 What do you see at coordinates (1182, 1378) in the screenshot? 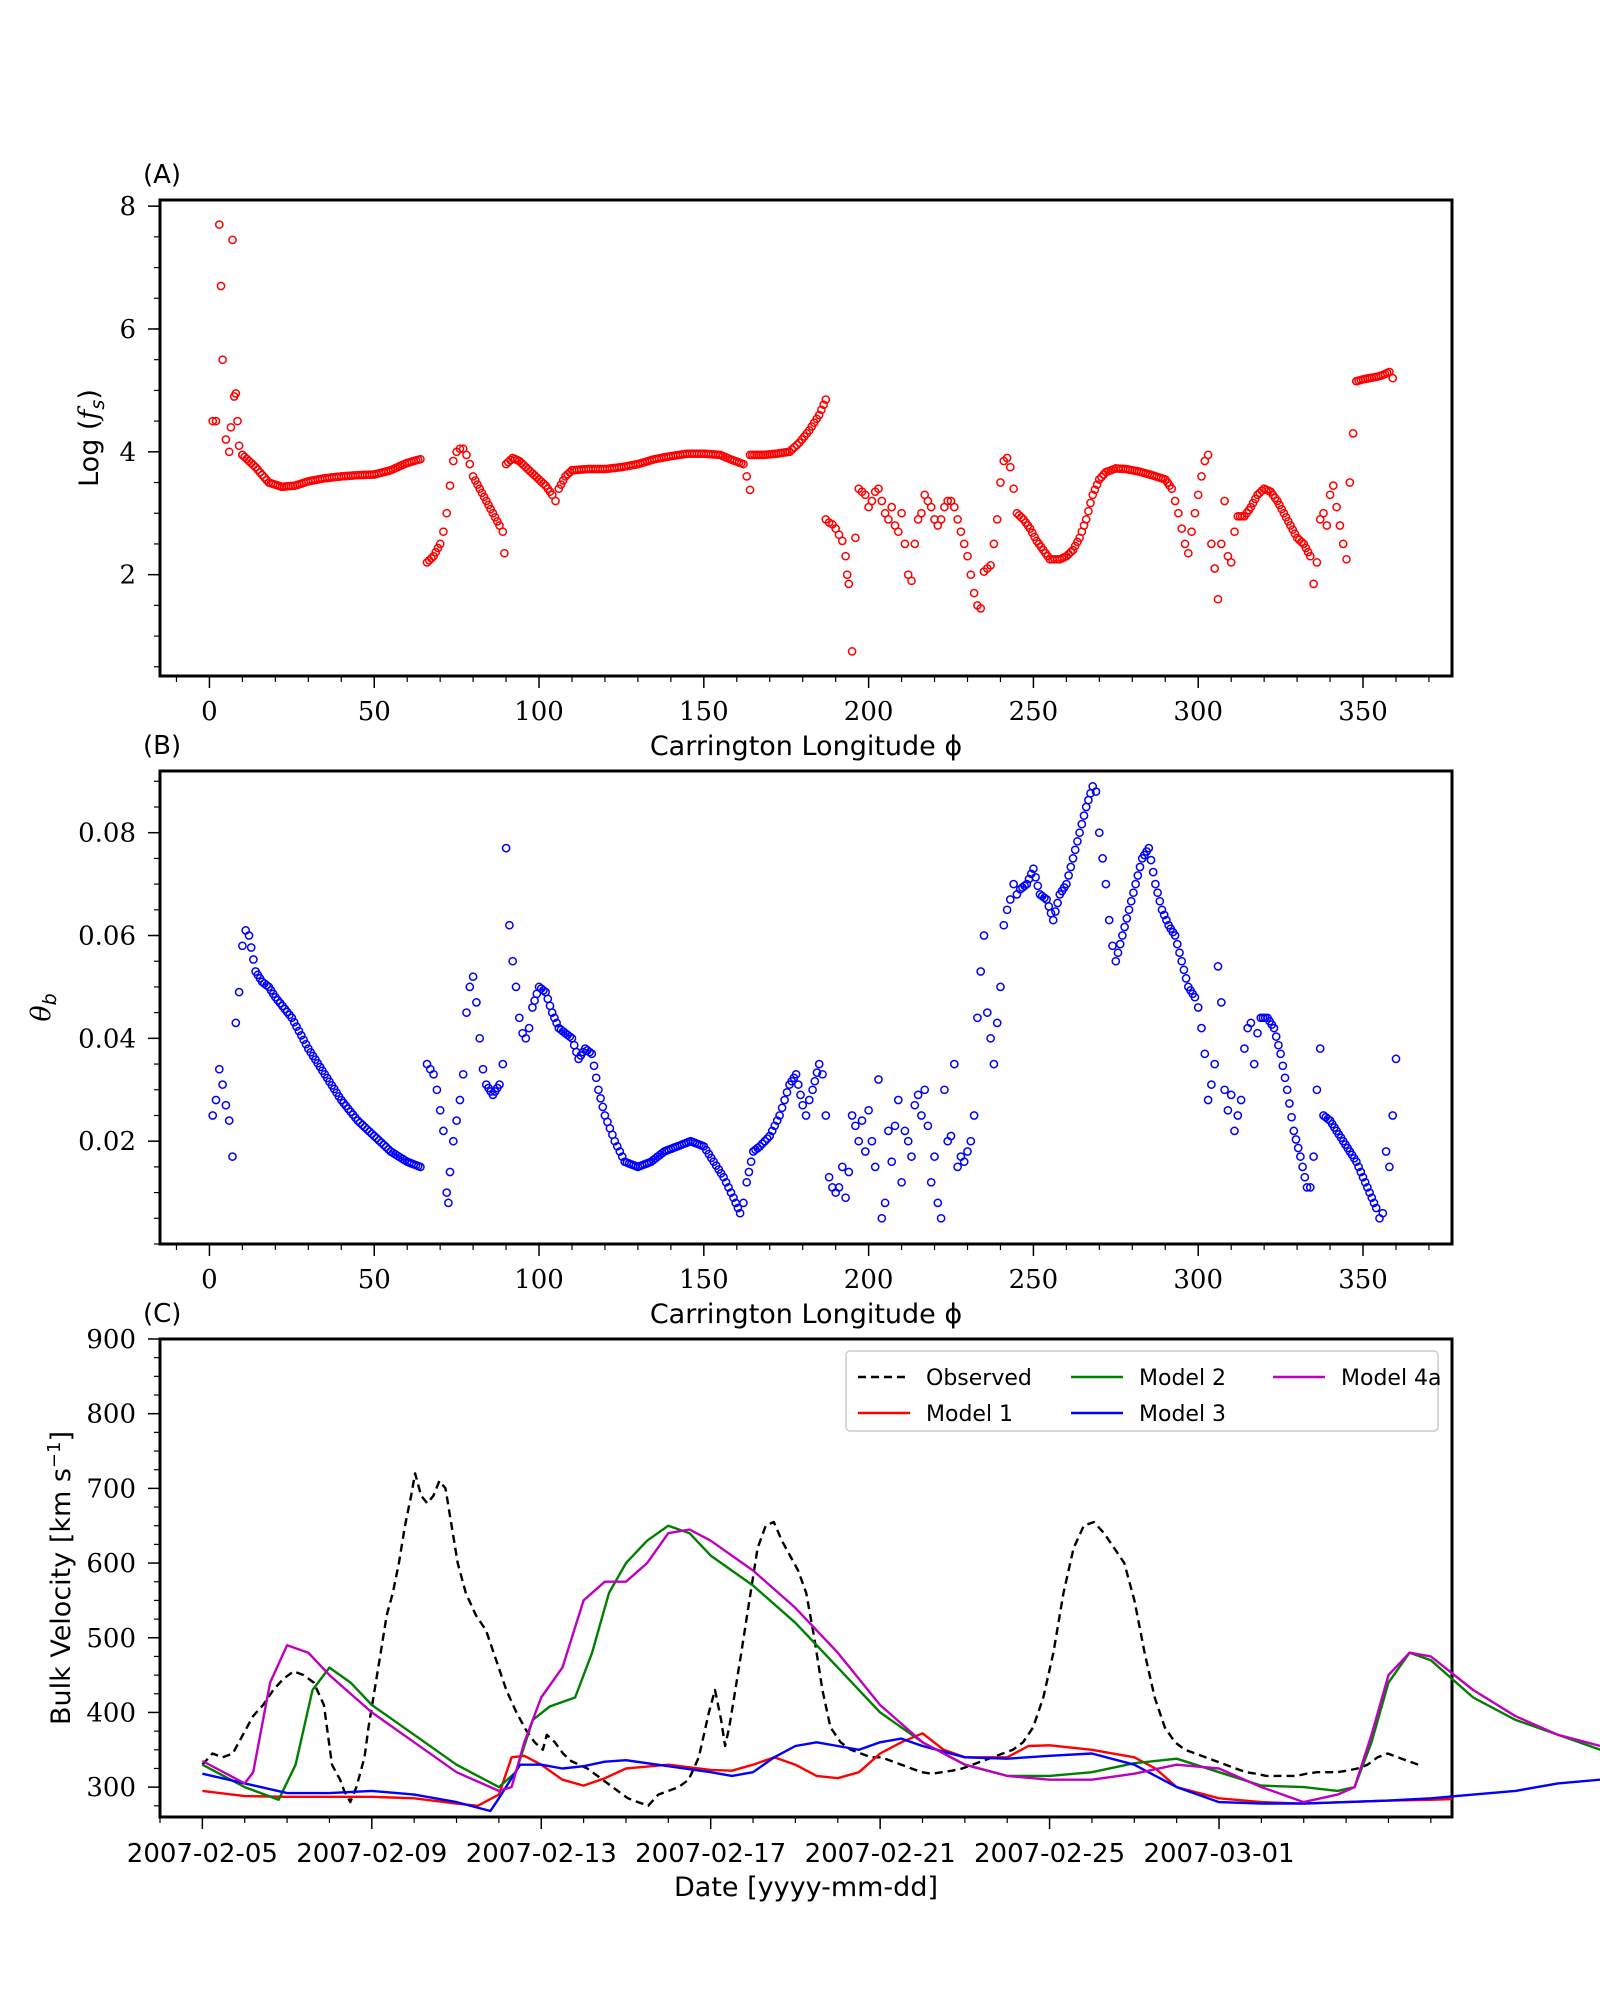
I see `legend-label: Model 2` at bounding box center [1182, 1378].